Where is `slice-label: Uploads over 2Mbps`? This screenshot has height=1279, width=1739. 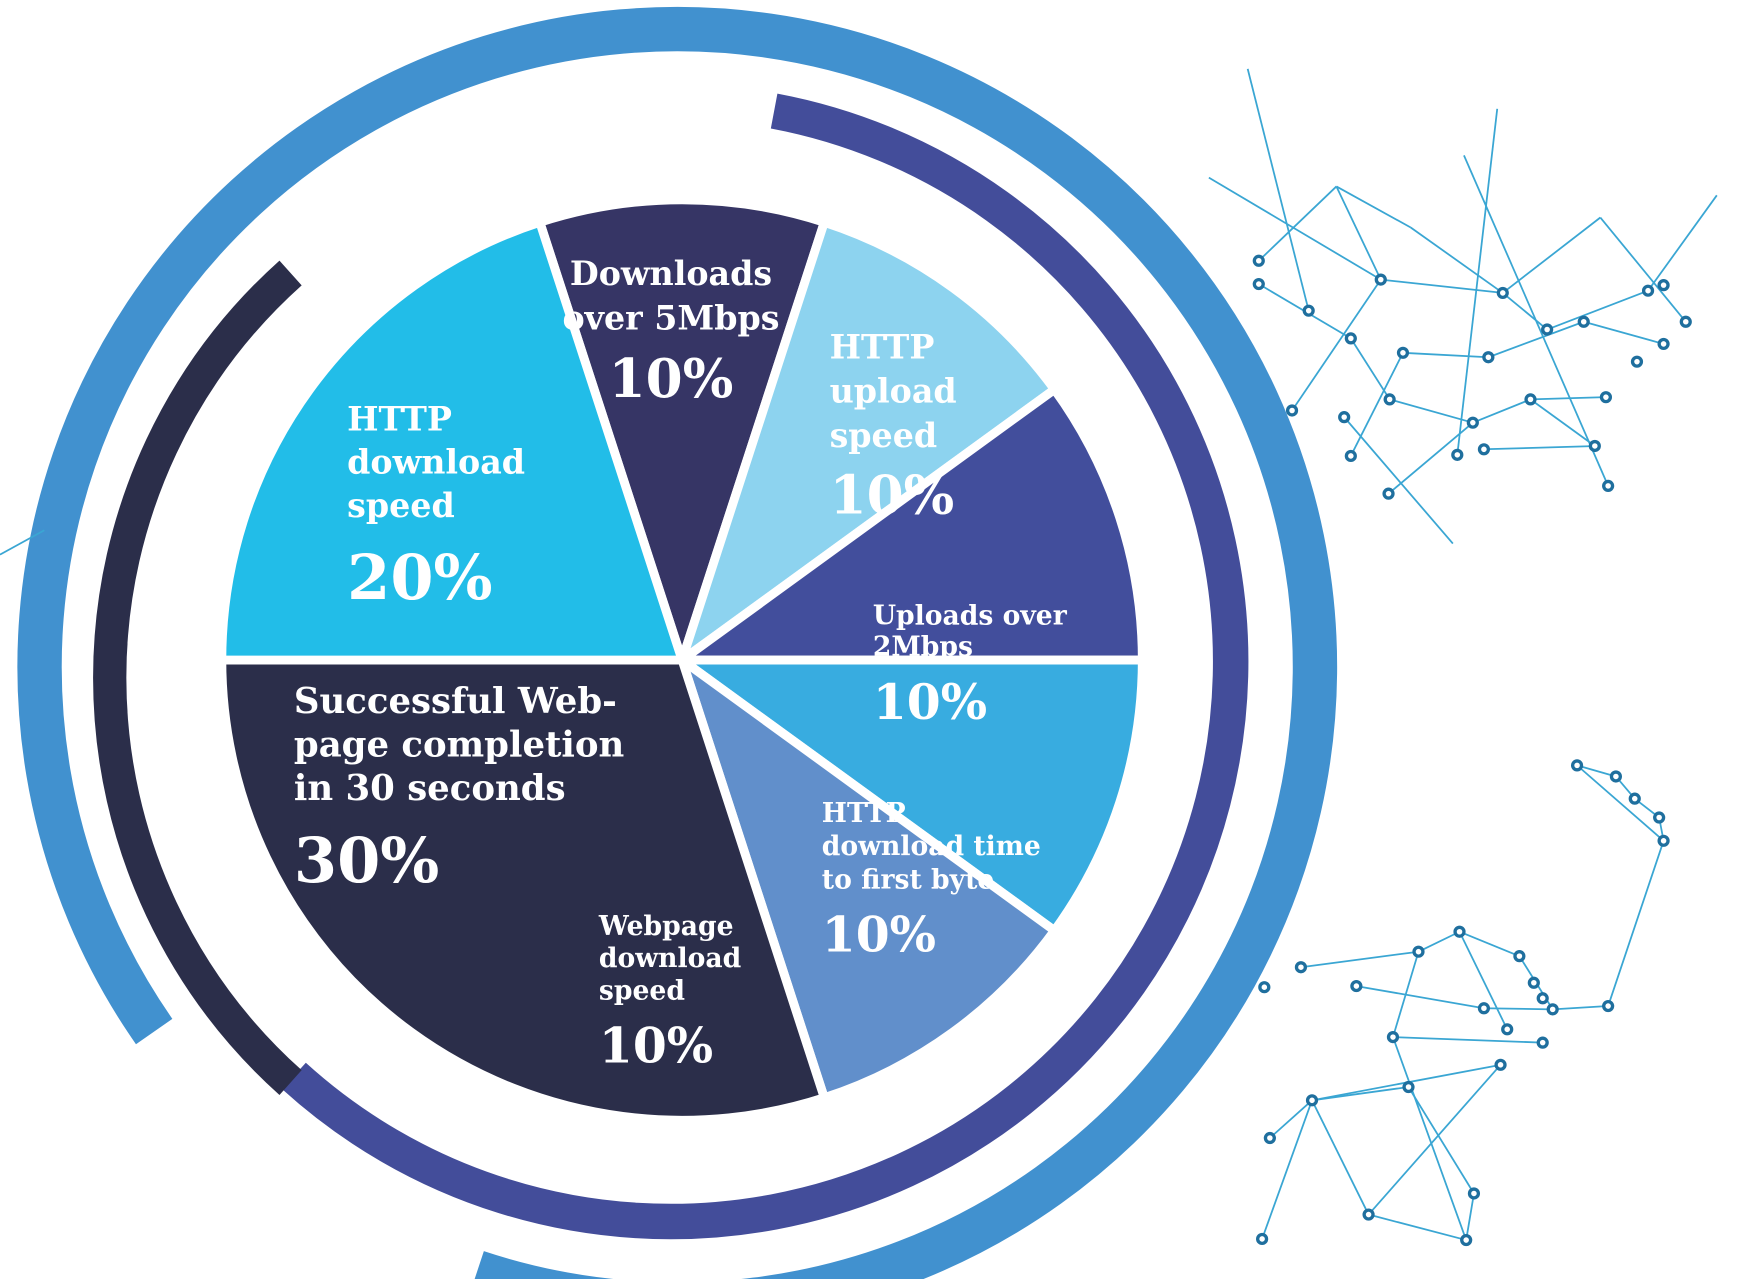 slice-label: Uploads over 2Mbps is located at coordinates (970, 632).